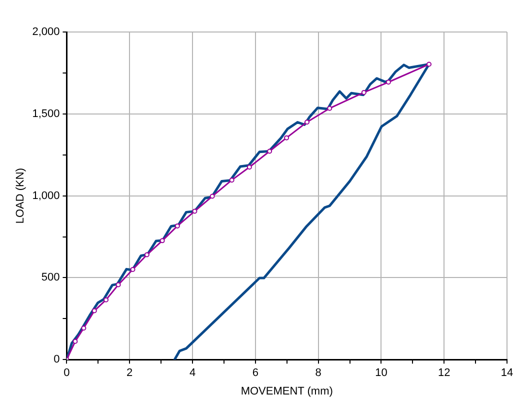 The height and width of the screenshot is (412, 527). I want to click on y-tick-label: 2,000, so click(46, 32).